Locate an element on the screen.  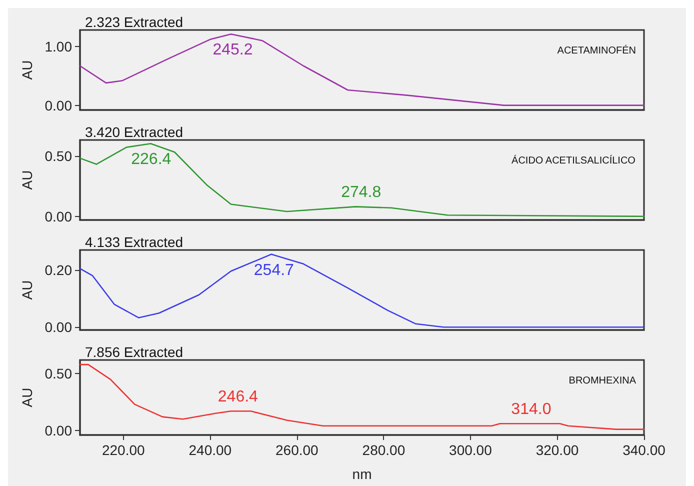
annotation: 254.7 is located at coordinates (274, 270).